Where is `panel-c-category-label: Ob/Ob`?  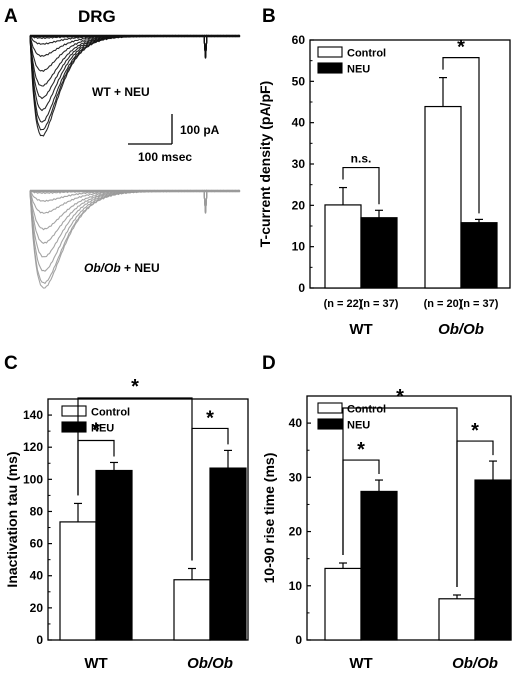 panel-c-category-label: Ob/Ob is located at coordinates (210, 663).